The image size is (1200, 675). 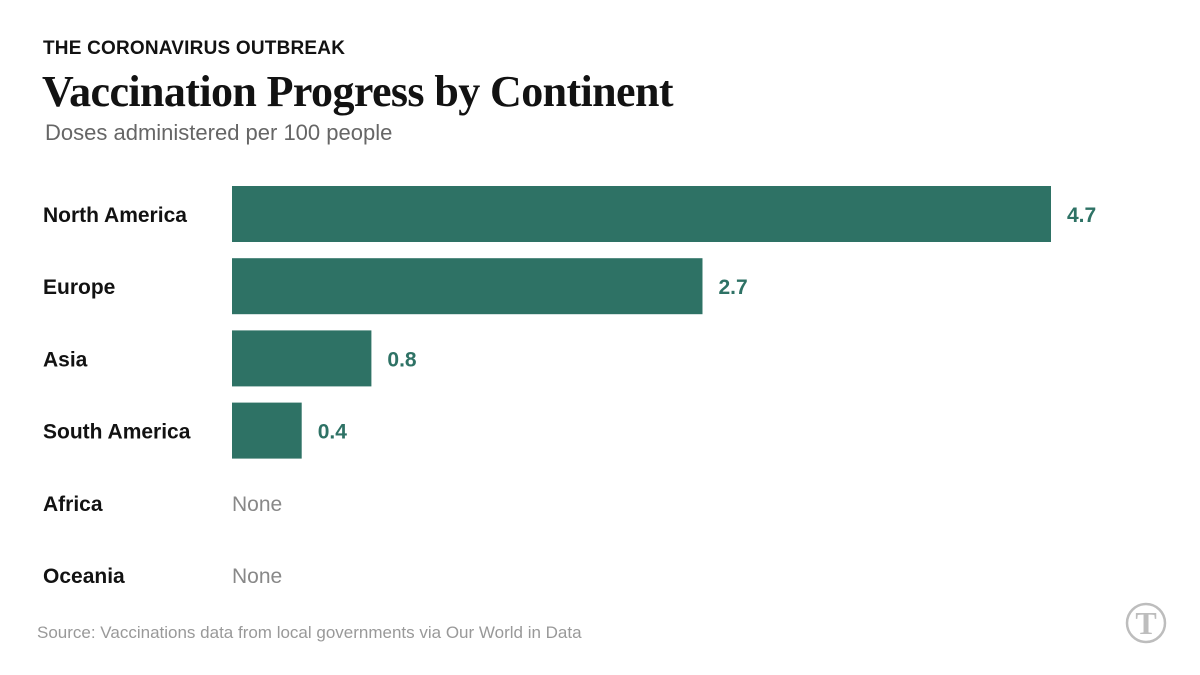 I want to click on bar-europe, so click(x=467, y=286).